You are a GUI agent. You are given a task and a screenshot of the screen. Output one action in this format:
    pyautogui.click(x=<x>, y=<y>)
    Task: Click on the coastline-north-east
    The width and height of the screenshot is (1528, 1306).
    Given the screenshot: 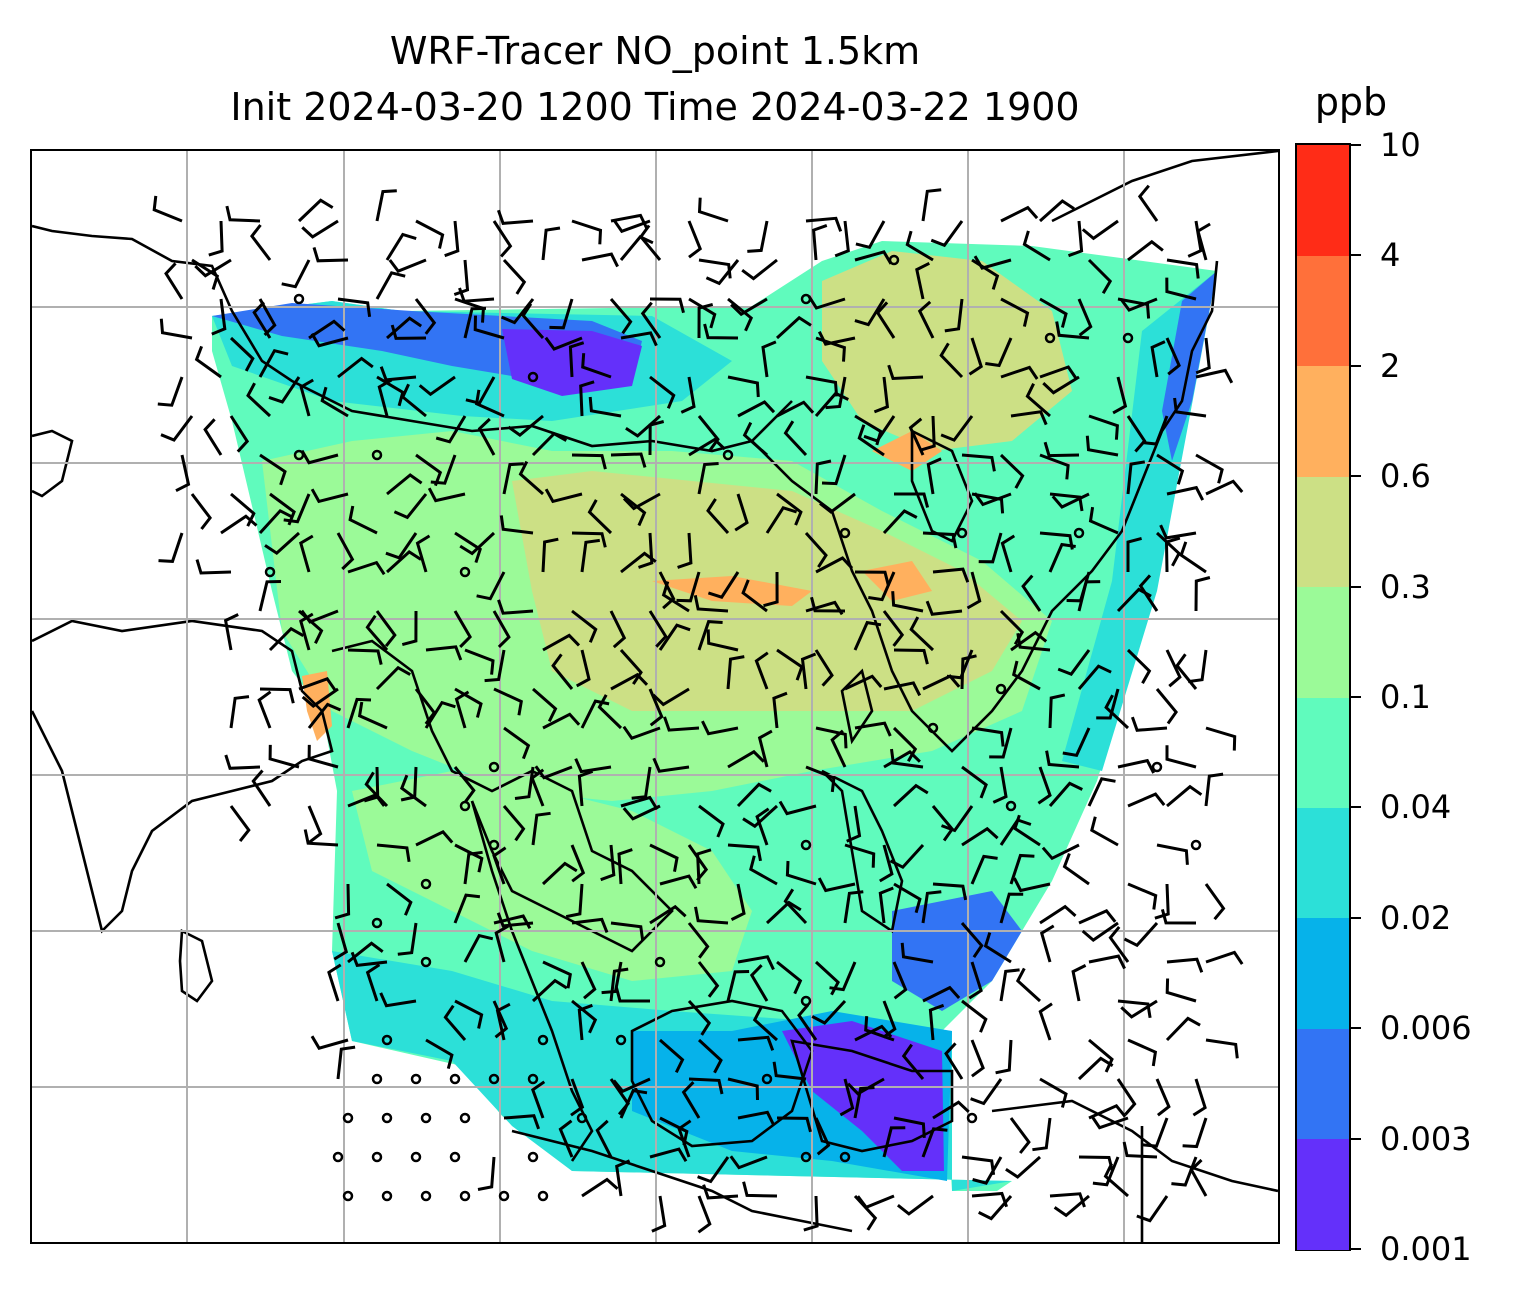 What is the action you would take?
    pyautogui.click(x=1164, y=187)
    